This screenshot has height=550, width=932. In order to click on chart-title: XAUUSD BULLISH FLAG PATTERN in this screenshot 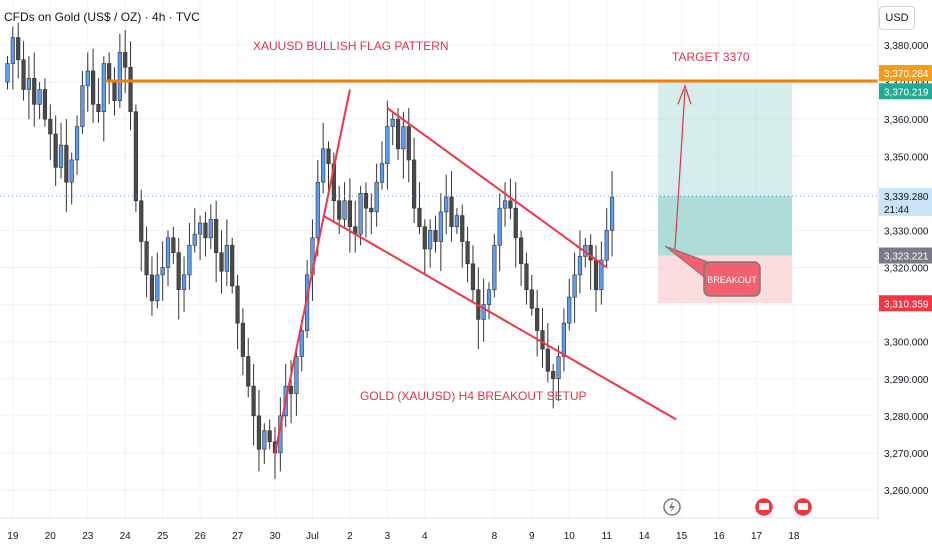, I will do `click(351, 46)`.